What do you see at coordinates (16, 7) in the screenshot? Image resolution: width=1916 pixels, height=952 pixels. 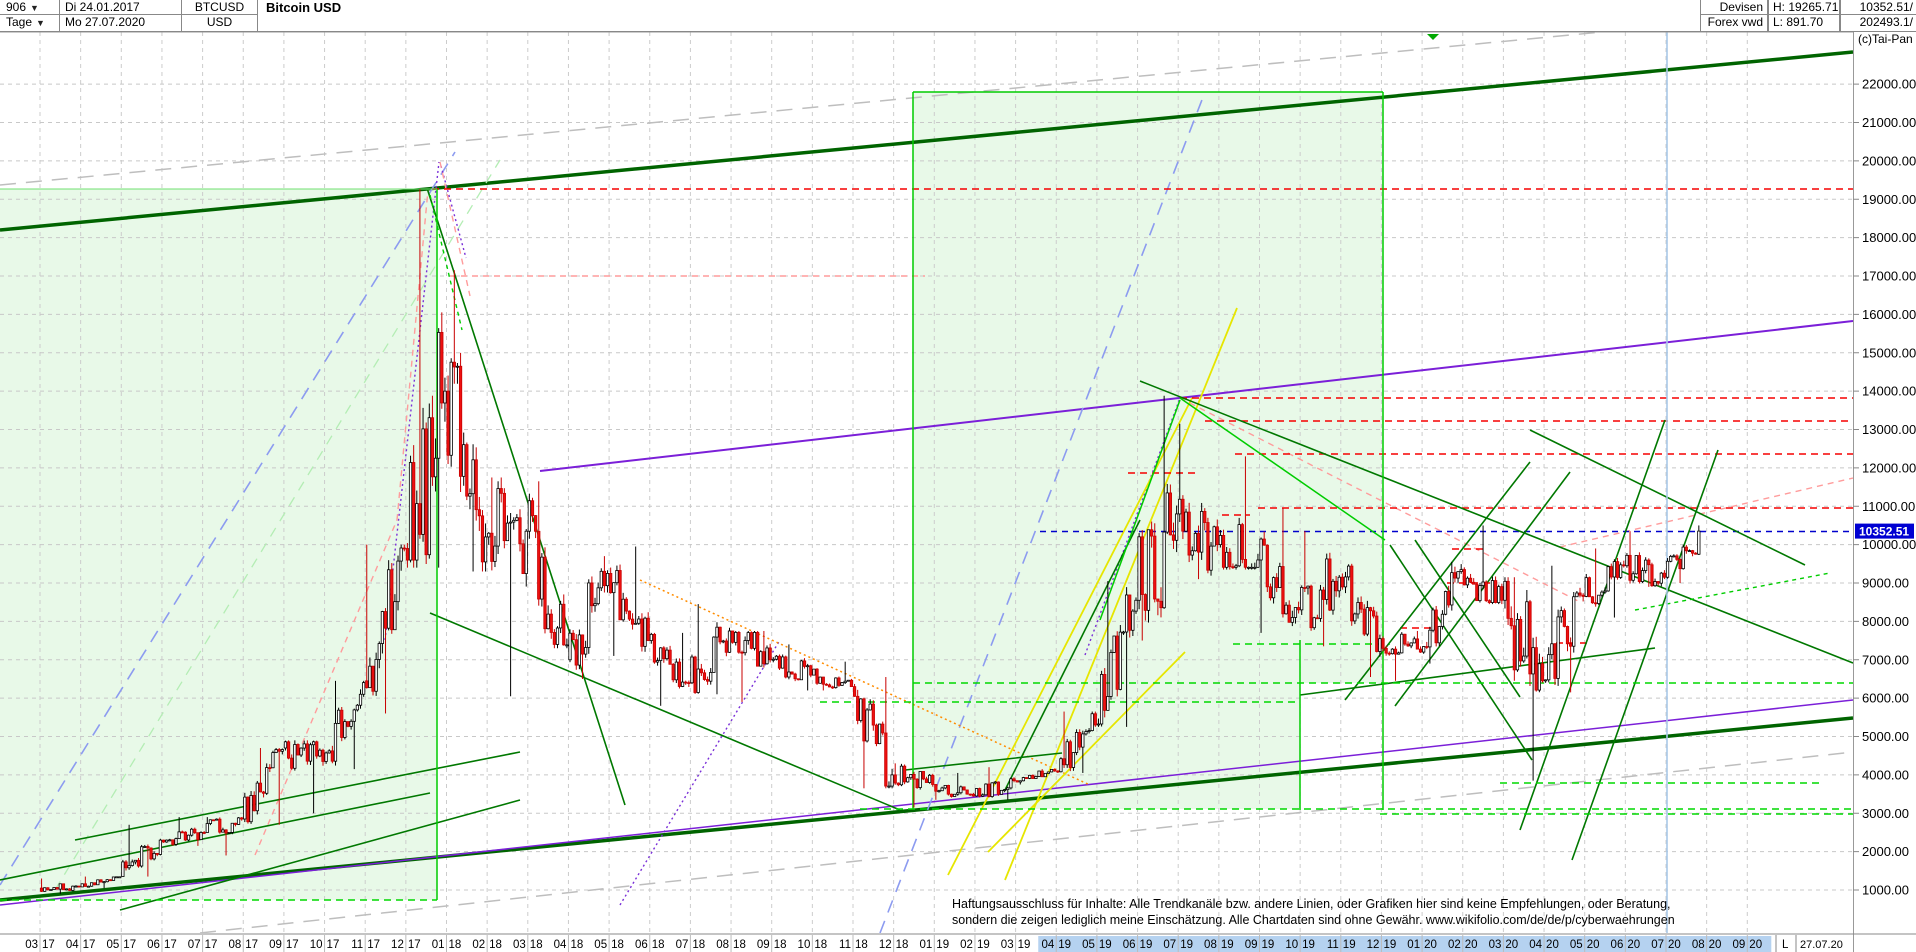 I see `chart-number: 906` at bounding box center [16, 7].